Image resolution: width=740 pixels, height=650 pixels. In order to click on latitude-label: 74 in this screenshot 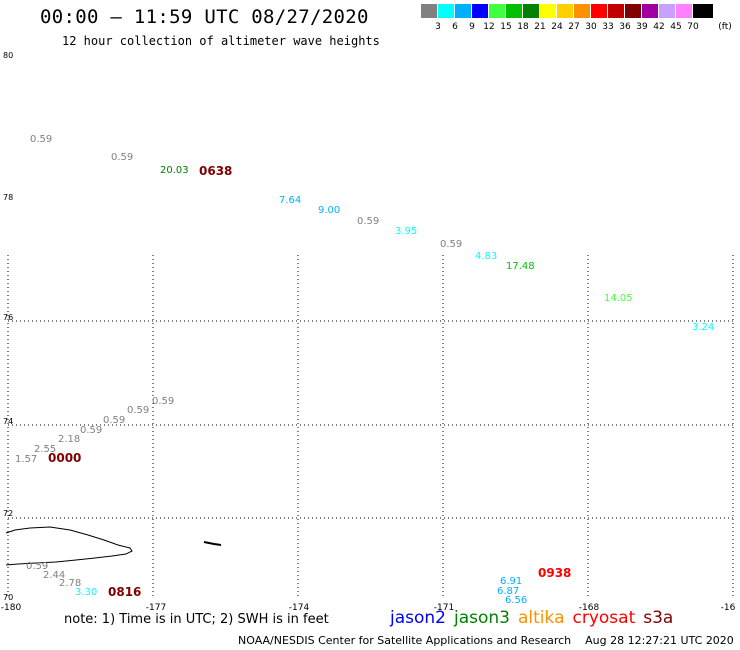, I will do `click(8, 421)`.